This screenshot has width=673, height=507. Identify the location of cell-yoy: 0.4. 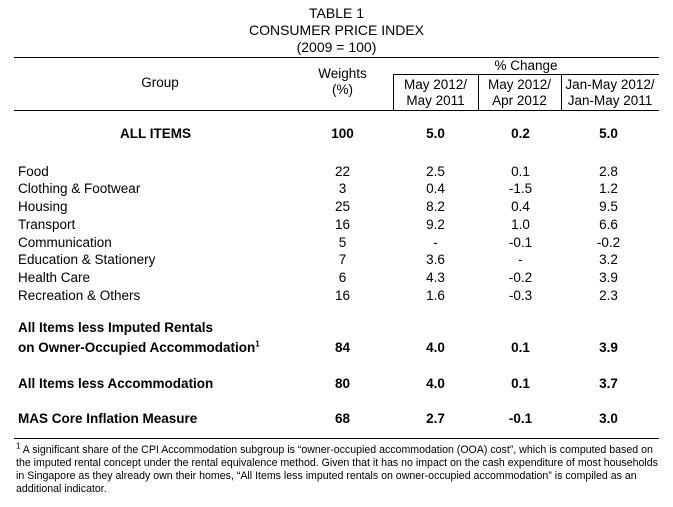
(435, 188).